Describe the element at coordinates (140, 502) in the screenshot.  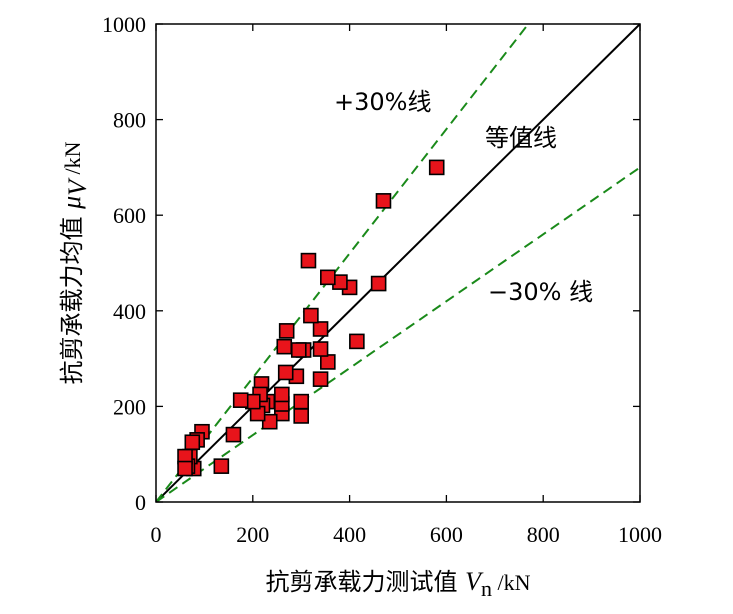
I see `y-tick-label: 0` at that location.